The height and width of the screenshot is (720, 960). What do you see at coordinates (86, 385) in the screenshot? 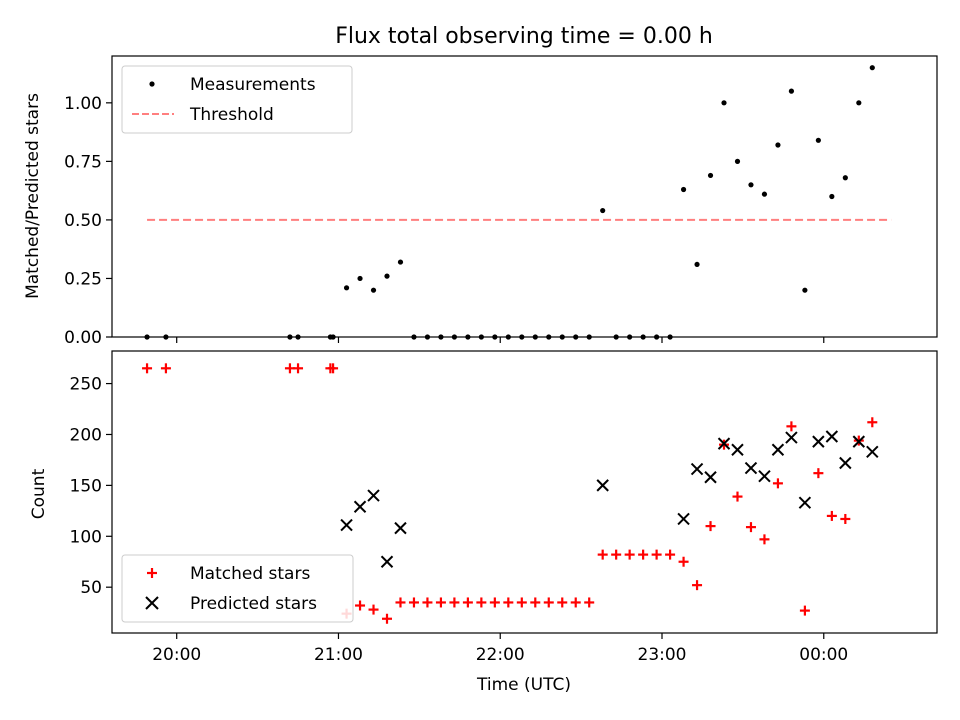
I see `bottom-ytick-label: 250` at bounding box center [86, 385].